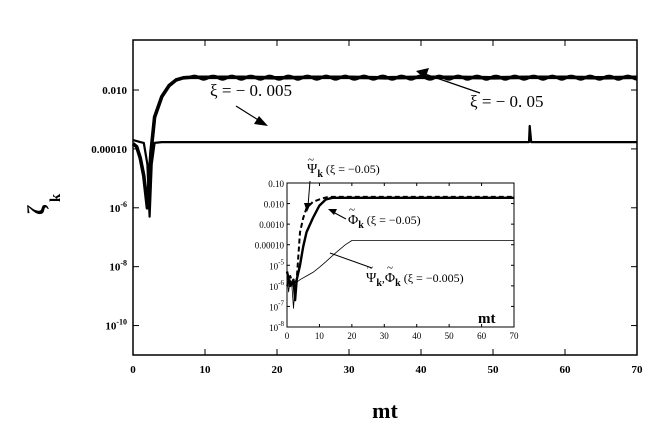 This screenshot has height=428, width=654. I want to click on y-tick-label: 10⁻¹⁰, so click(116, 325).